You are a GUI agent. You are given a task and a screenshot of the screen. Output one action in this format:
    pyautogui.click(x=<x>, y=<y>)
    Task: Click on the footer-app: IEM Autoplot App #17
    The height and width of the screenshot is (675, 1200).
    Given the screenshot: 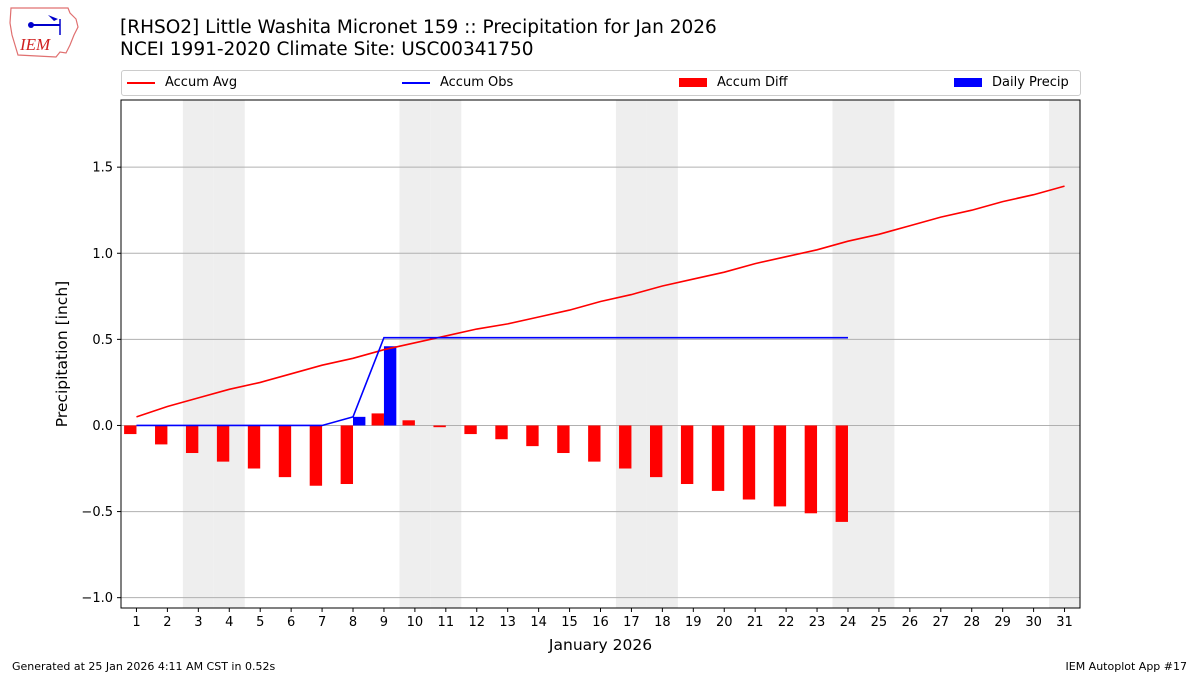 What is the action you would take?
    pyautogui.click(x=1126, y=666)
    